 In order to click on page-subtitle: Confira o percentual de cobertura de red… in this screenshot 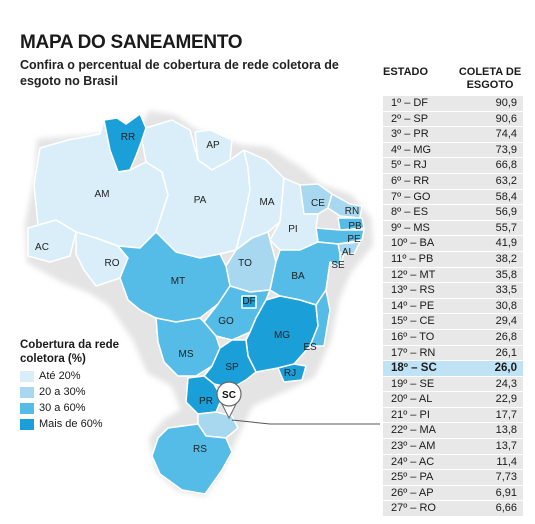, I will do `click(179, 73)`.